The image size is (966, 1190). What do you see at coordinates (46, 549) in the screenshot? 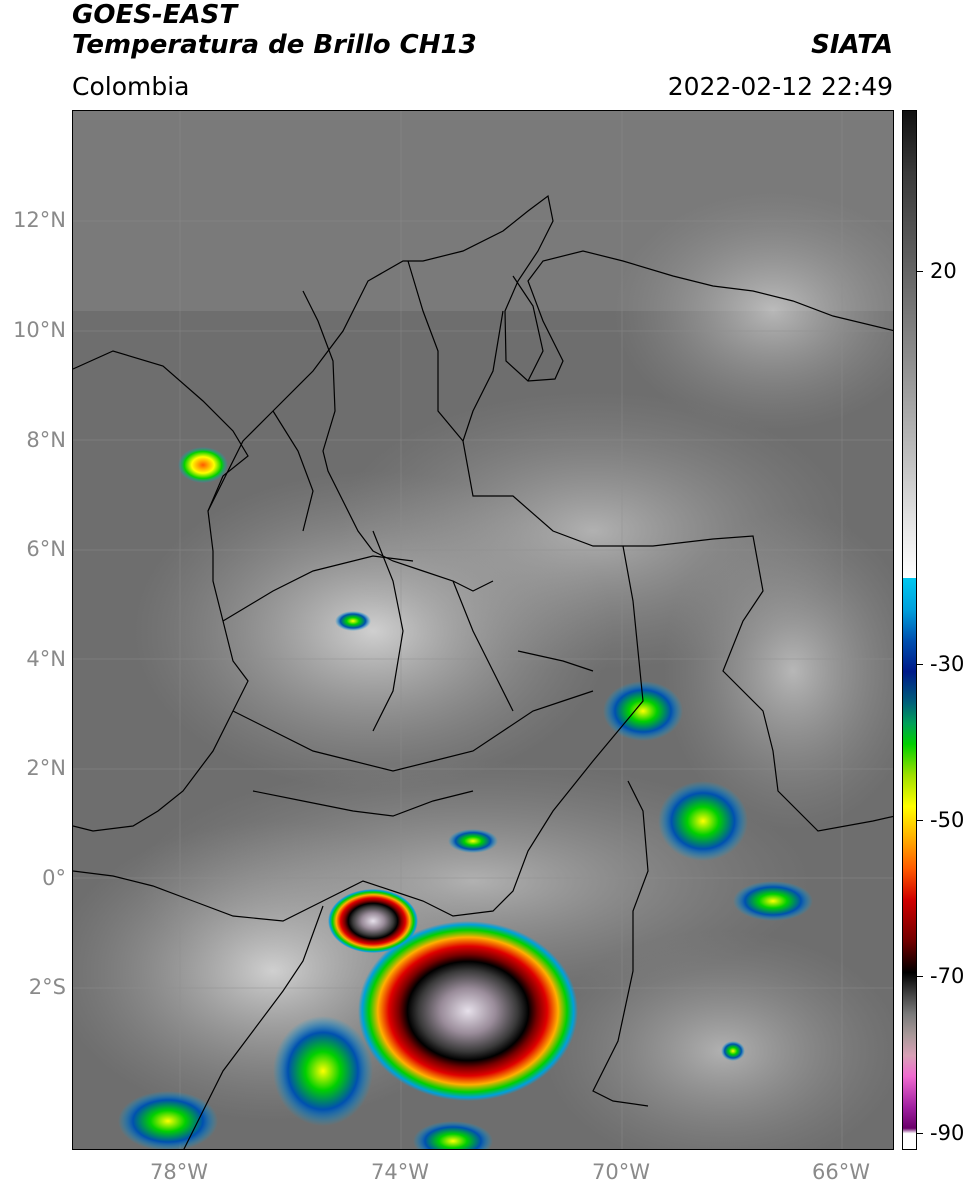
I see `lat-label-6n: 6°N` at bounding box center [46, 549].